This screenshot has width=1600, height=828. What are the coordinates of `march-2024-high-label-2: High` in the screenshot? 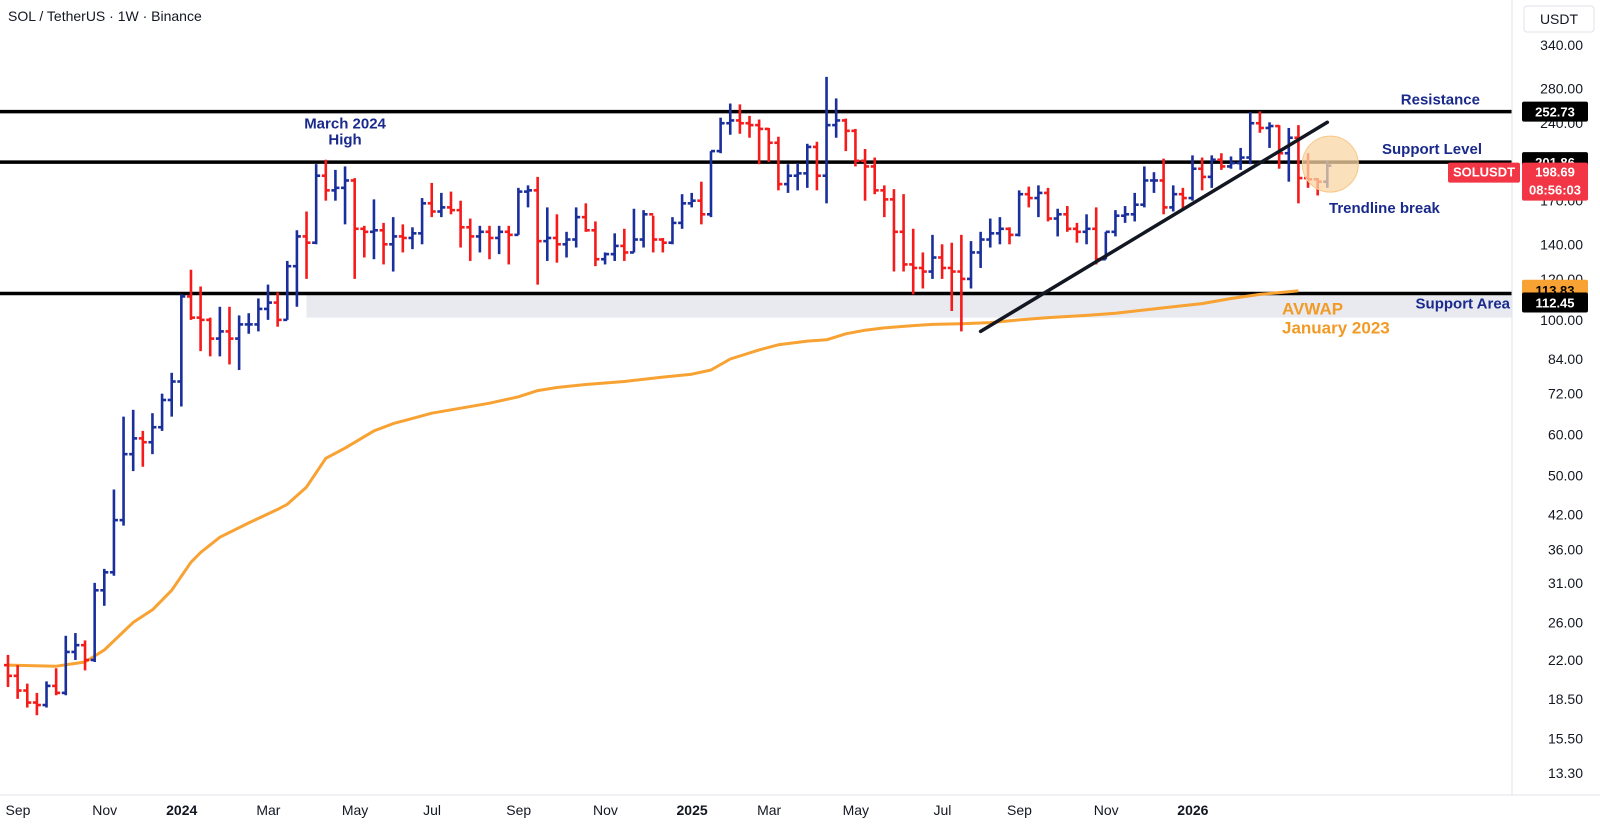 It's located at (344, 140).